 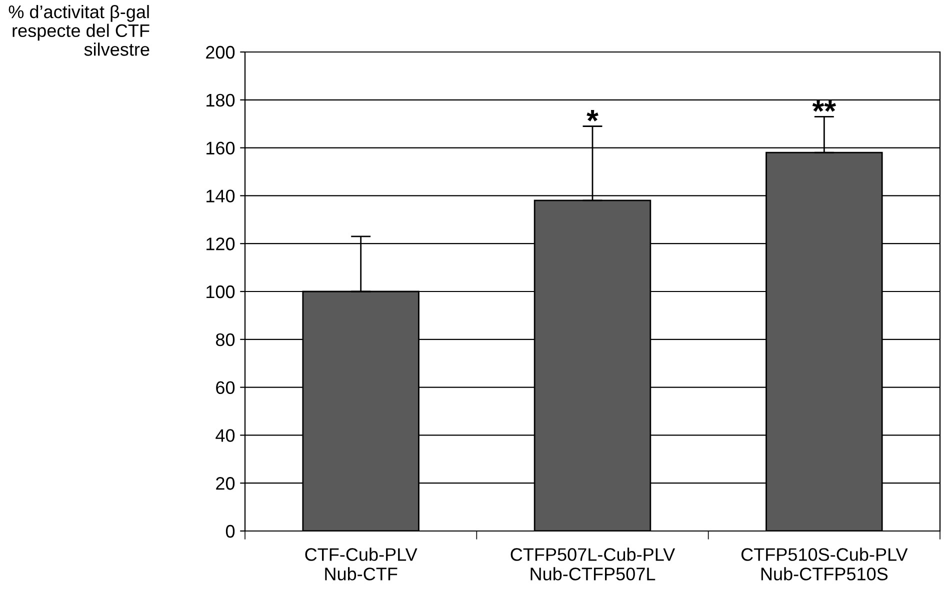 What do you see at coordinates (220, 291) in the screenshot?
I see `y-tick-label: 100` at bounding box center [220, 291].